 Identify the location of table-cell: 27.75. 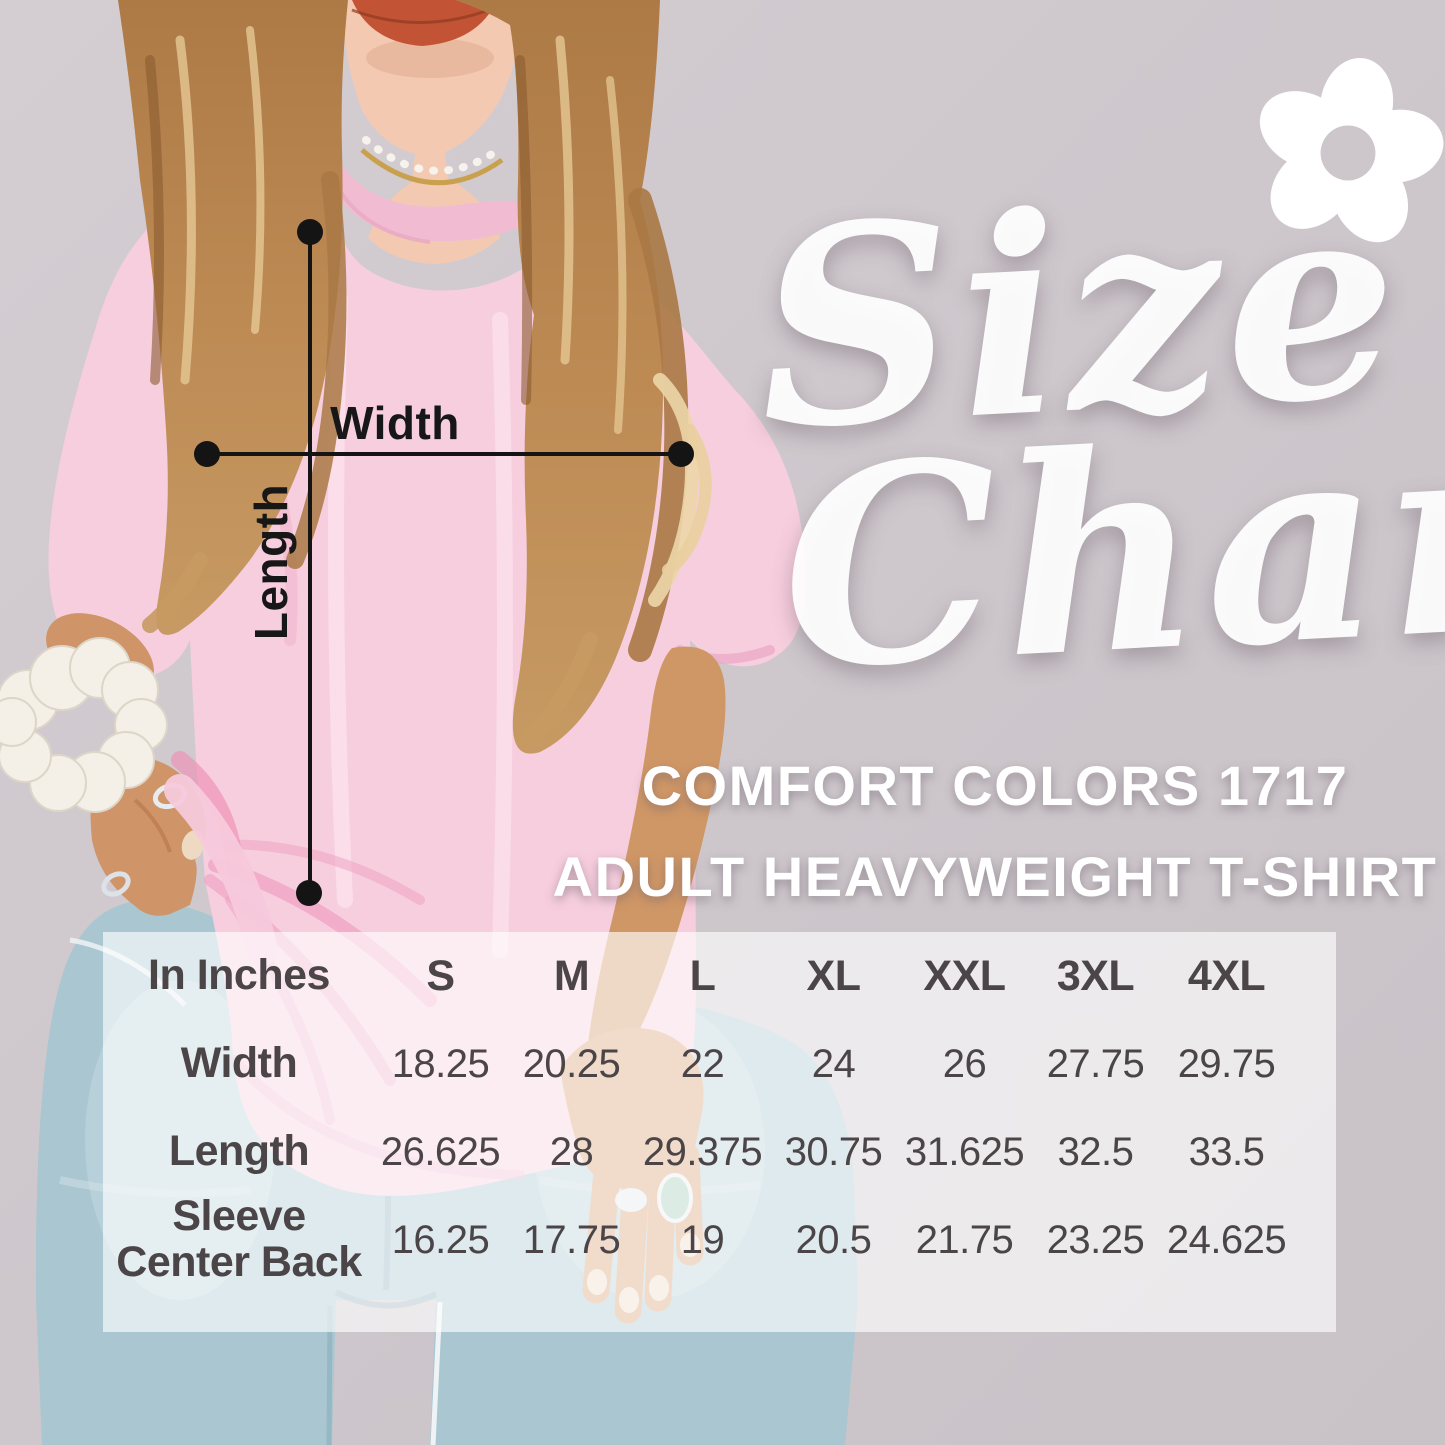
(1095, 1063).